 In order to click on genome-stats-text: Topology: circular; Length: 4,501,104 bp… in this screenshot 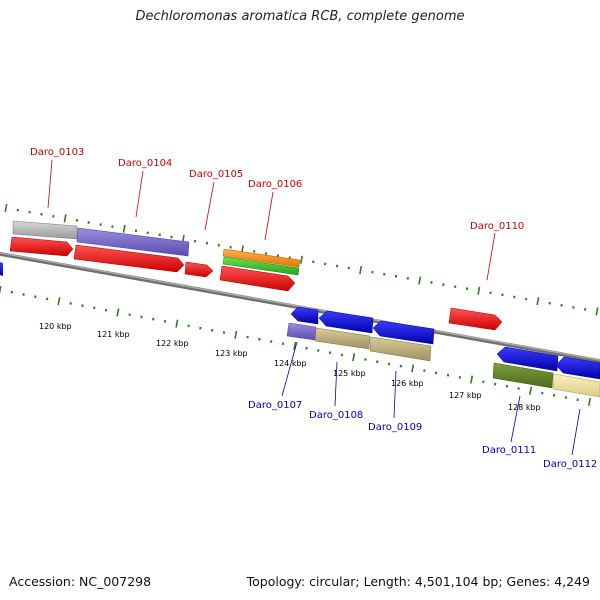, I will do `click(418, 581)`.